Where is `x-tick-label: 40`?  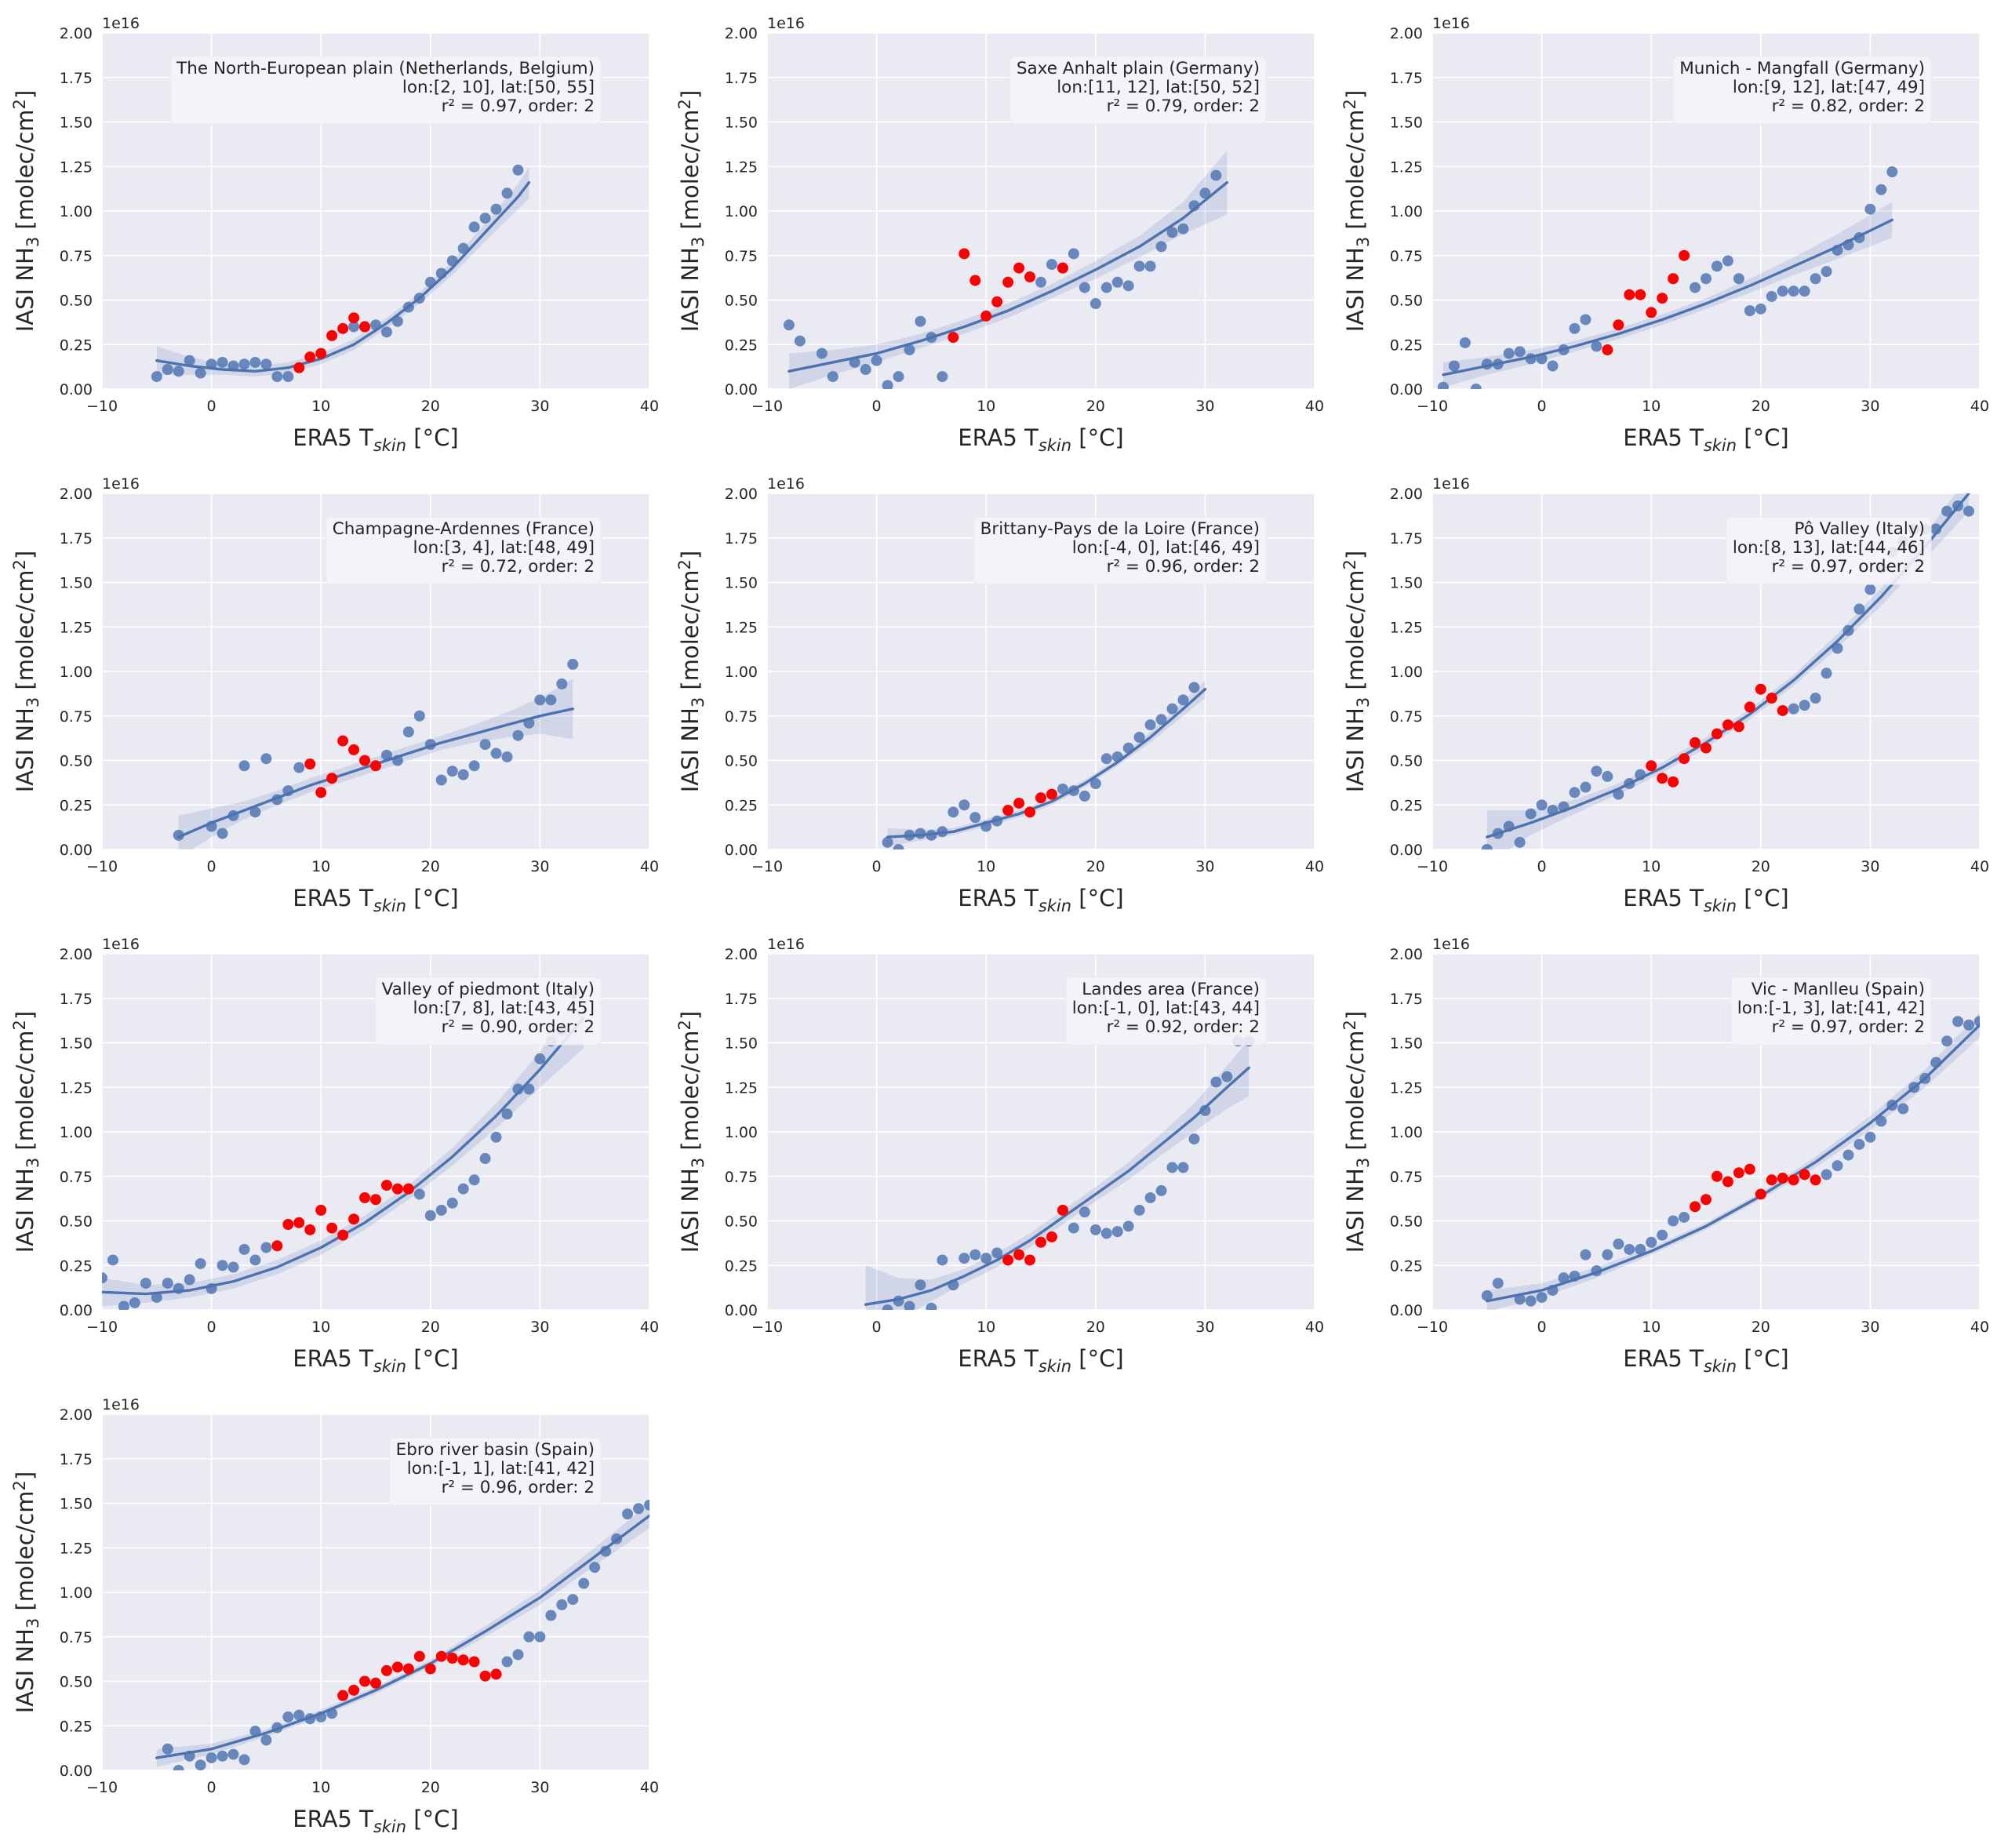
x-tick-label: 40 is located at coordinates (1979, 1327).